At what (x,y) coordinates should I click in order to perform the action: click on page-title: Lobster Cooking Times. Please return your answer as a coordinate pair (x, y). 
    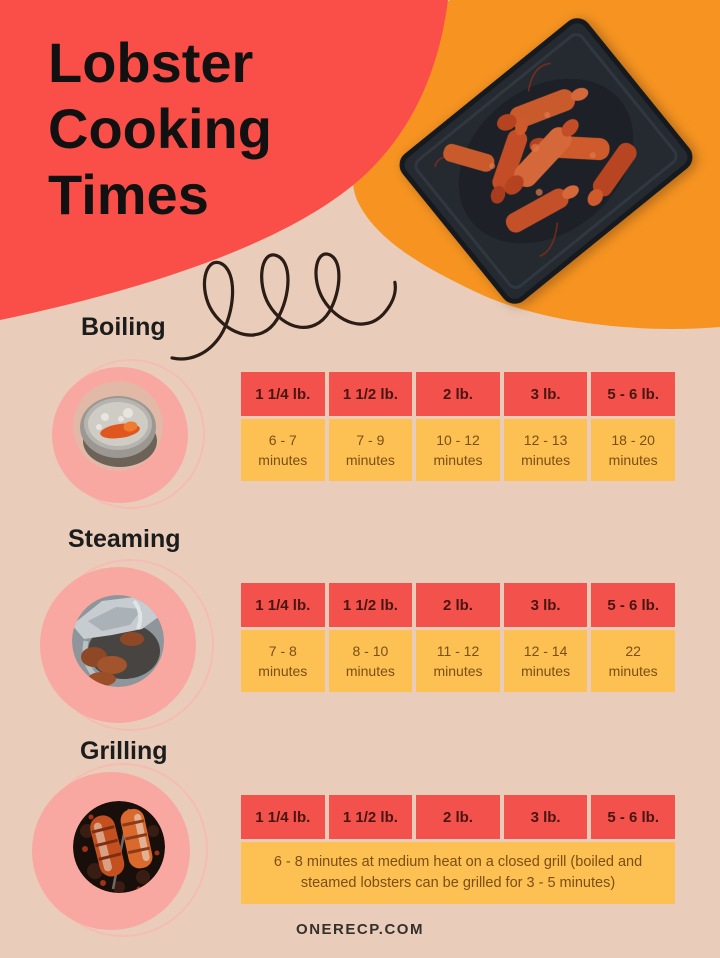
    Looking at the image, I should click on (160, 129).